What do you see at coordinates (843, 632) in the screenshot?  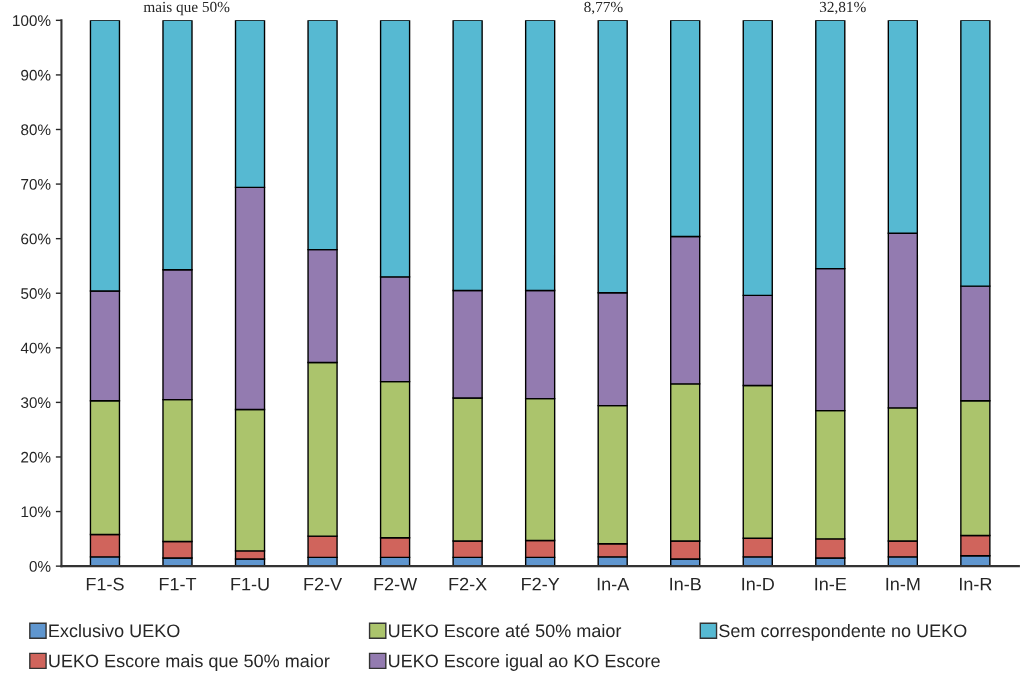 I see `legend-label: Sem correspondente no UEKO` at bounding box center [843, 632].